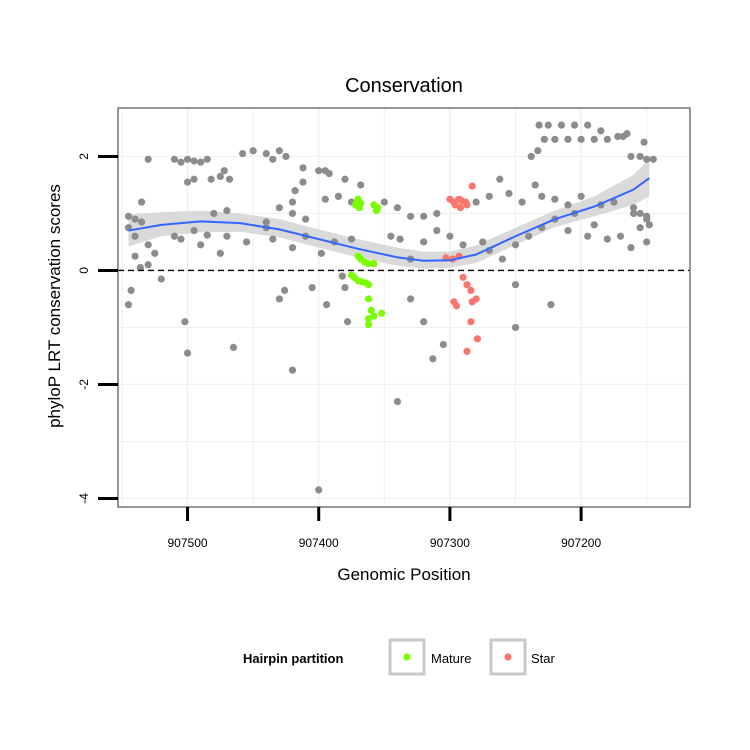 Image resolution: width=750 pixels, height=750 pixels. What do you see at coordinates (389, 219) in the screenshot?
I see `smooth-line-layer` at bounding box center [389, 219].